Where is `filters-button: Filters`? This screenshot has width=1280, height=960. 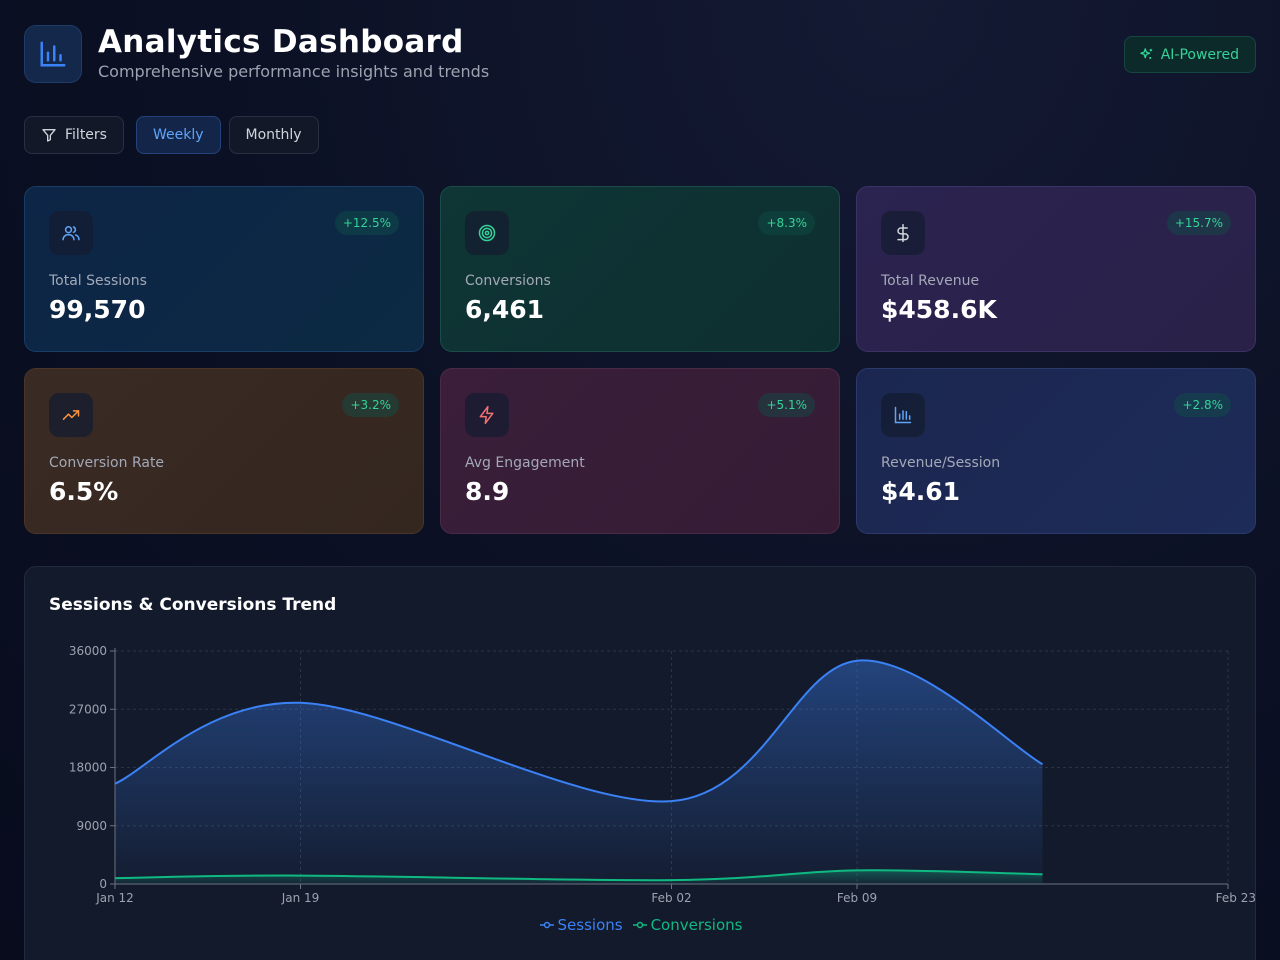 filters-button: Filters is located at coordinates (74, 135).